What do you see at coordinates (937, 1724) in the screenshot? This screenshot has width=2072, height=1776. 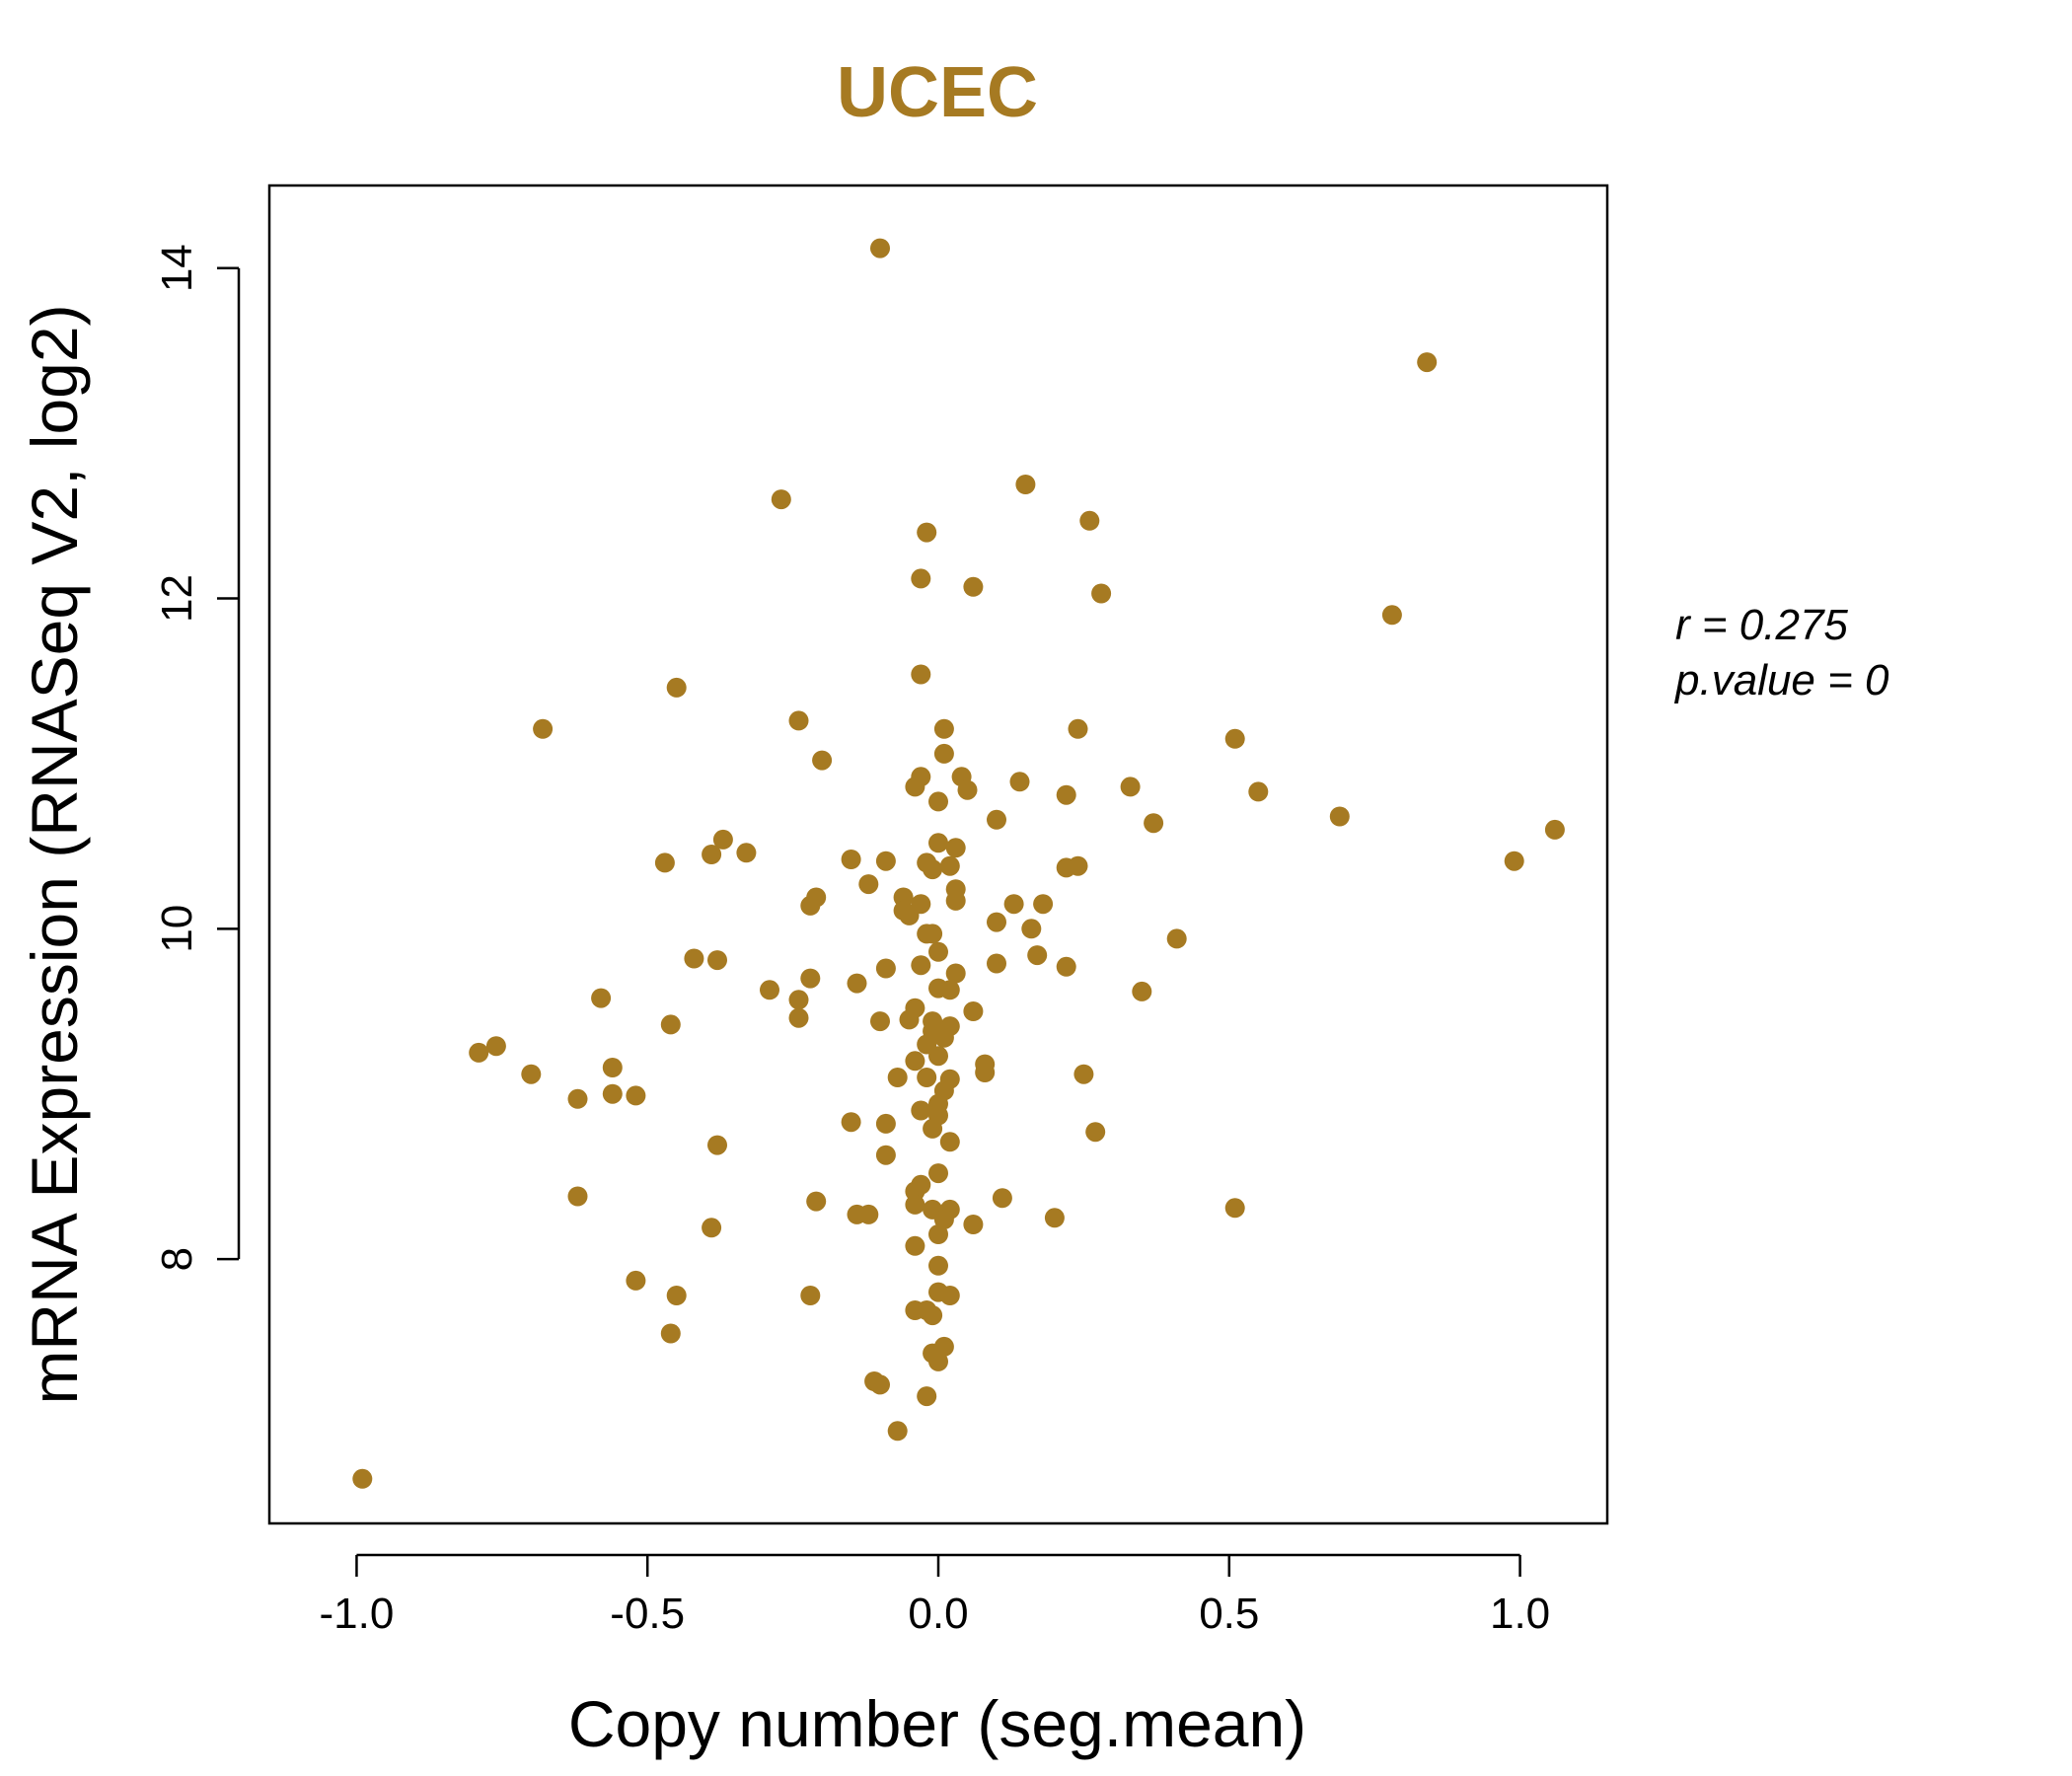 I see `x-axis-title: Copy number (seg.mean)` at bounding box center [937, 1724].